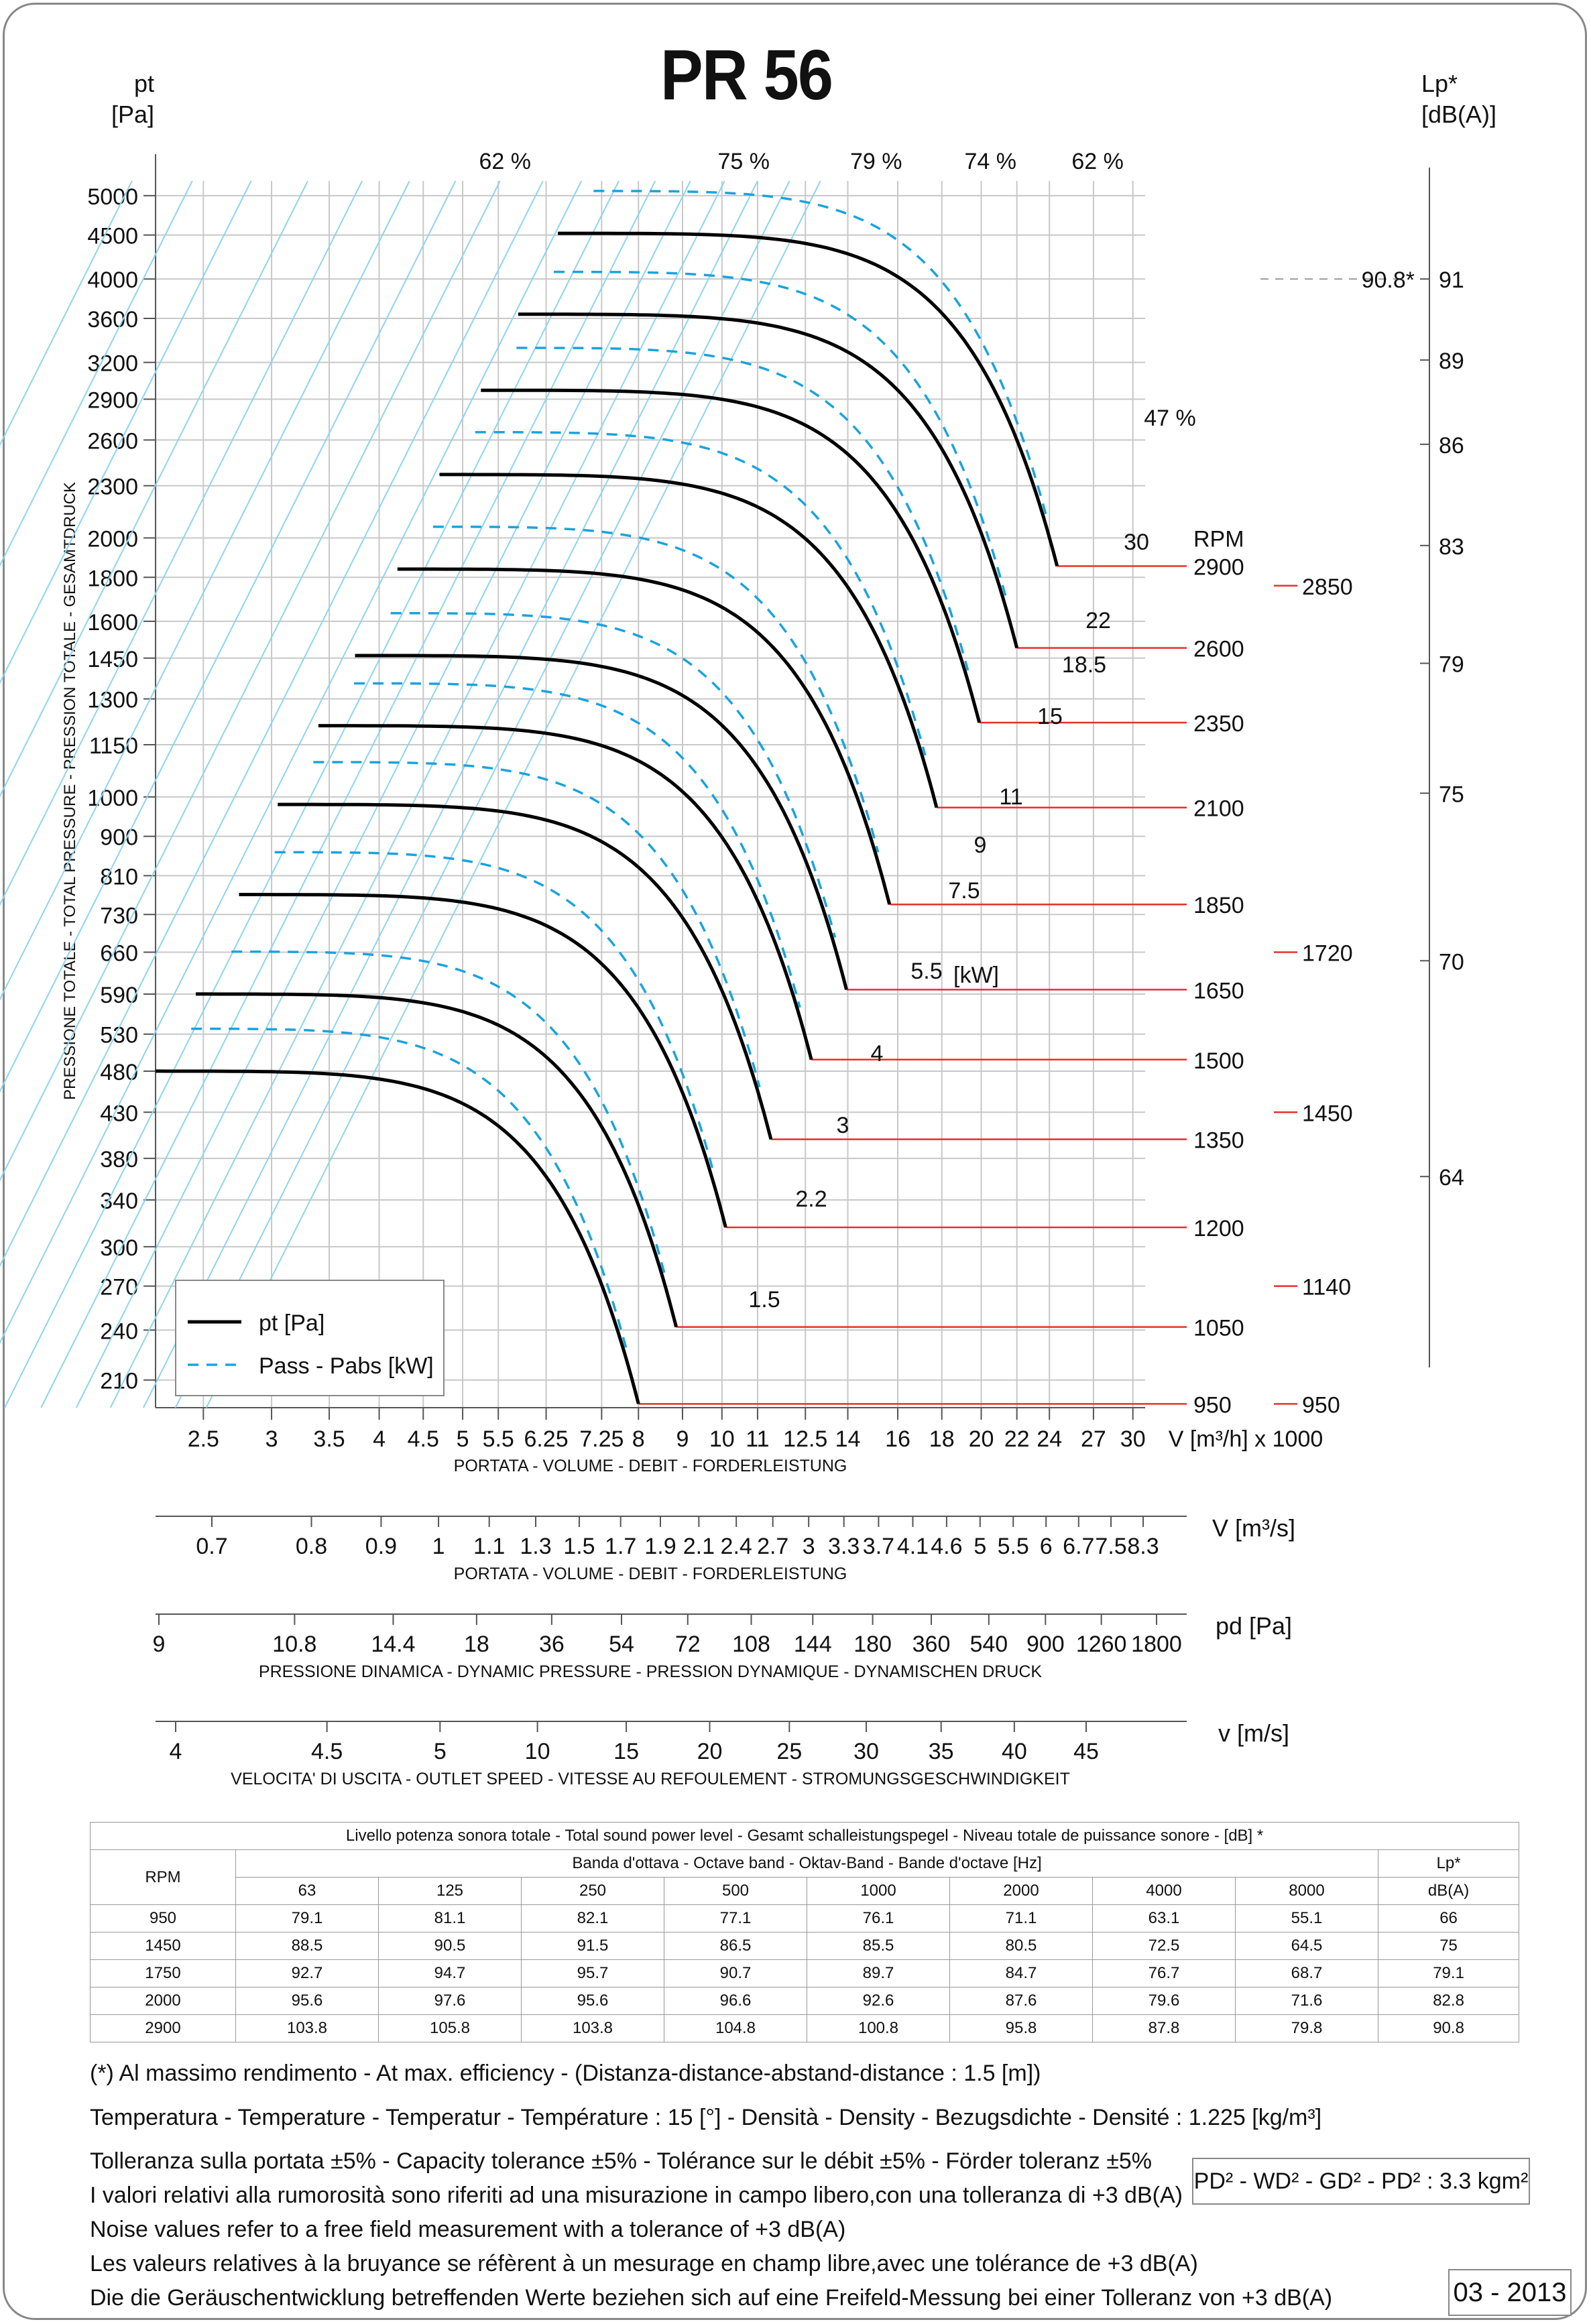  Describe the element at coordinates (1218, 1141) in the screenshot. I see `rpm-label: 1350` at that location.